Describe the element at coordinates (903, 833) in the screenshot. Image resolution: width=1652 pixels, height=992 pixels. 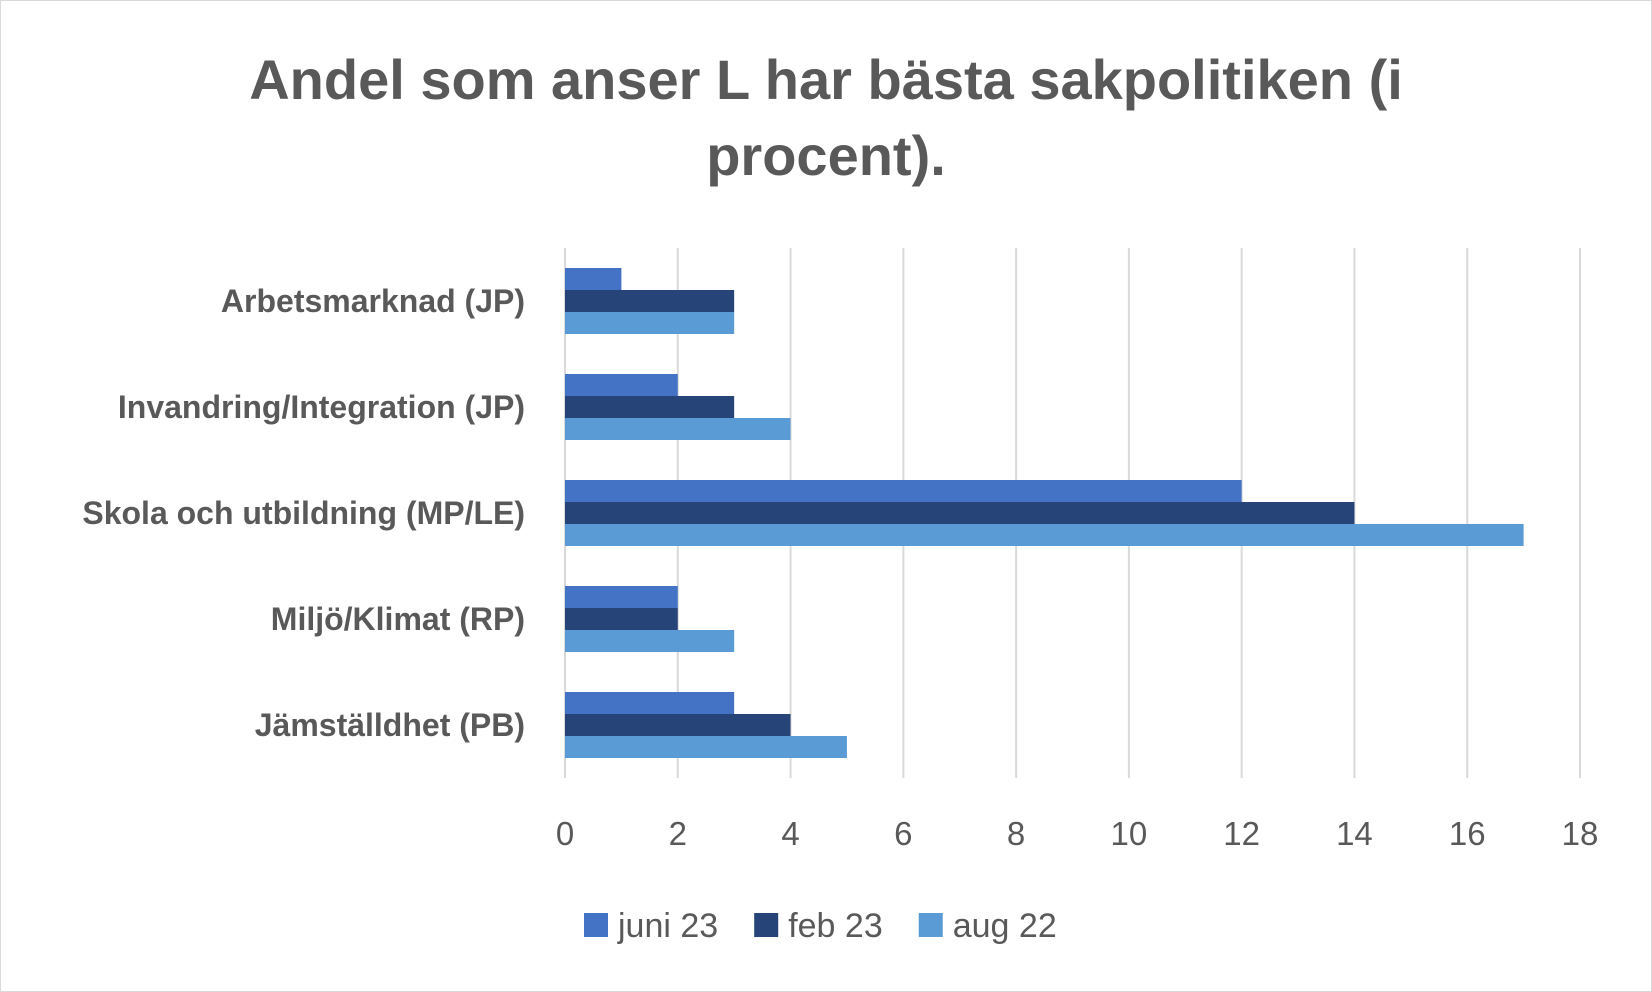
I see `x-tick-label: 6` at that location.